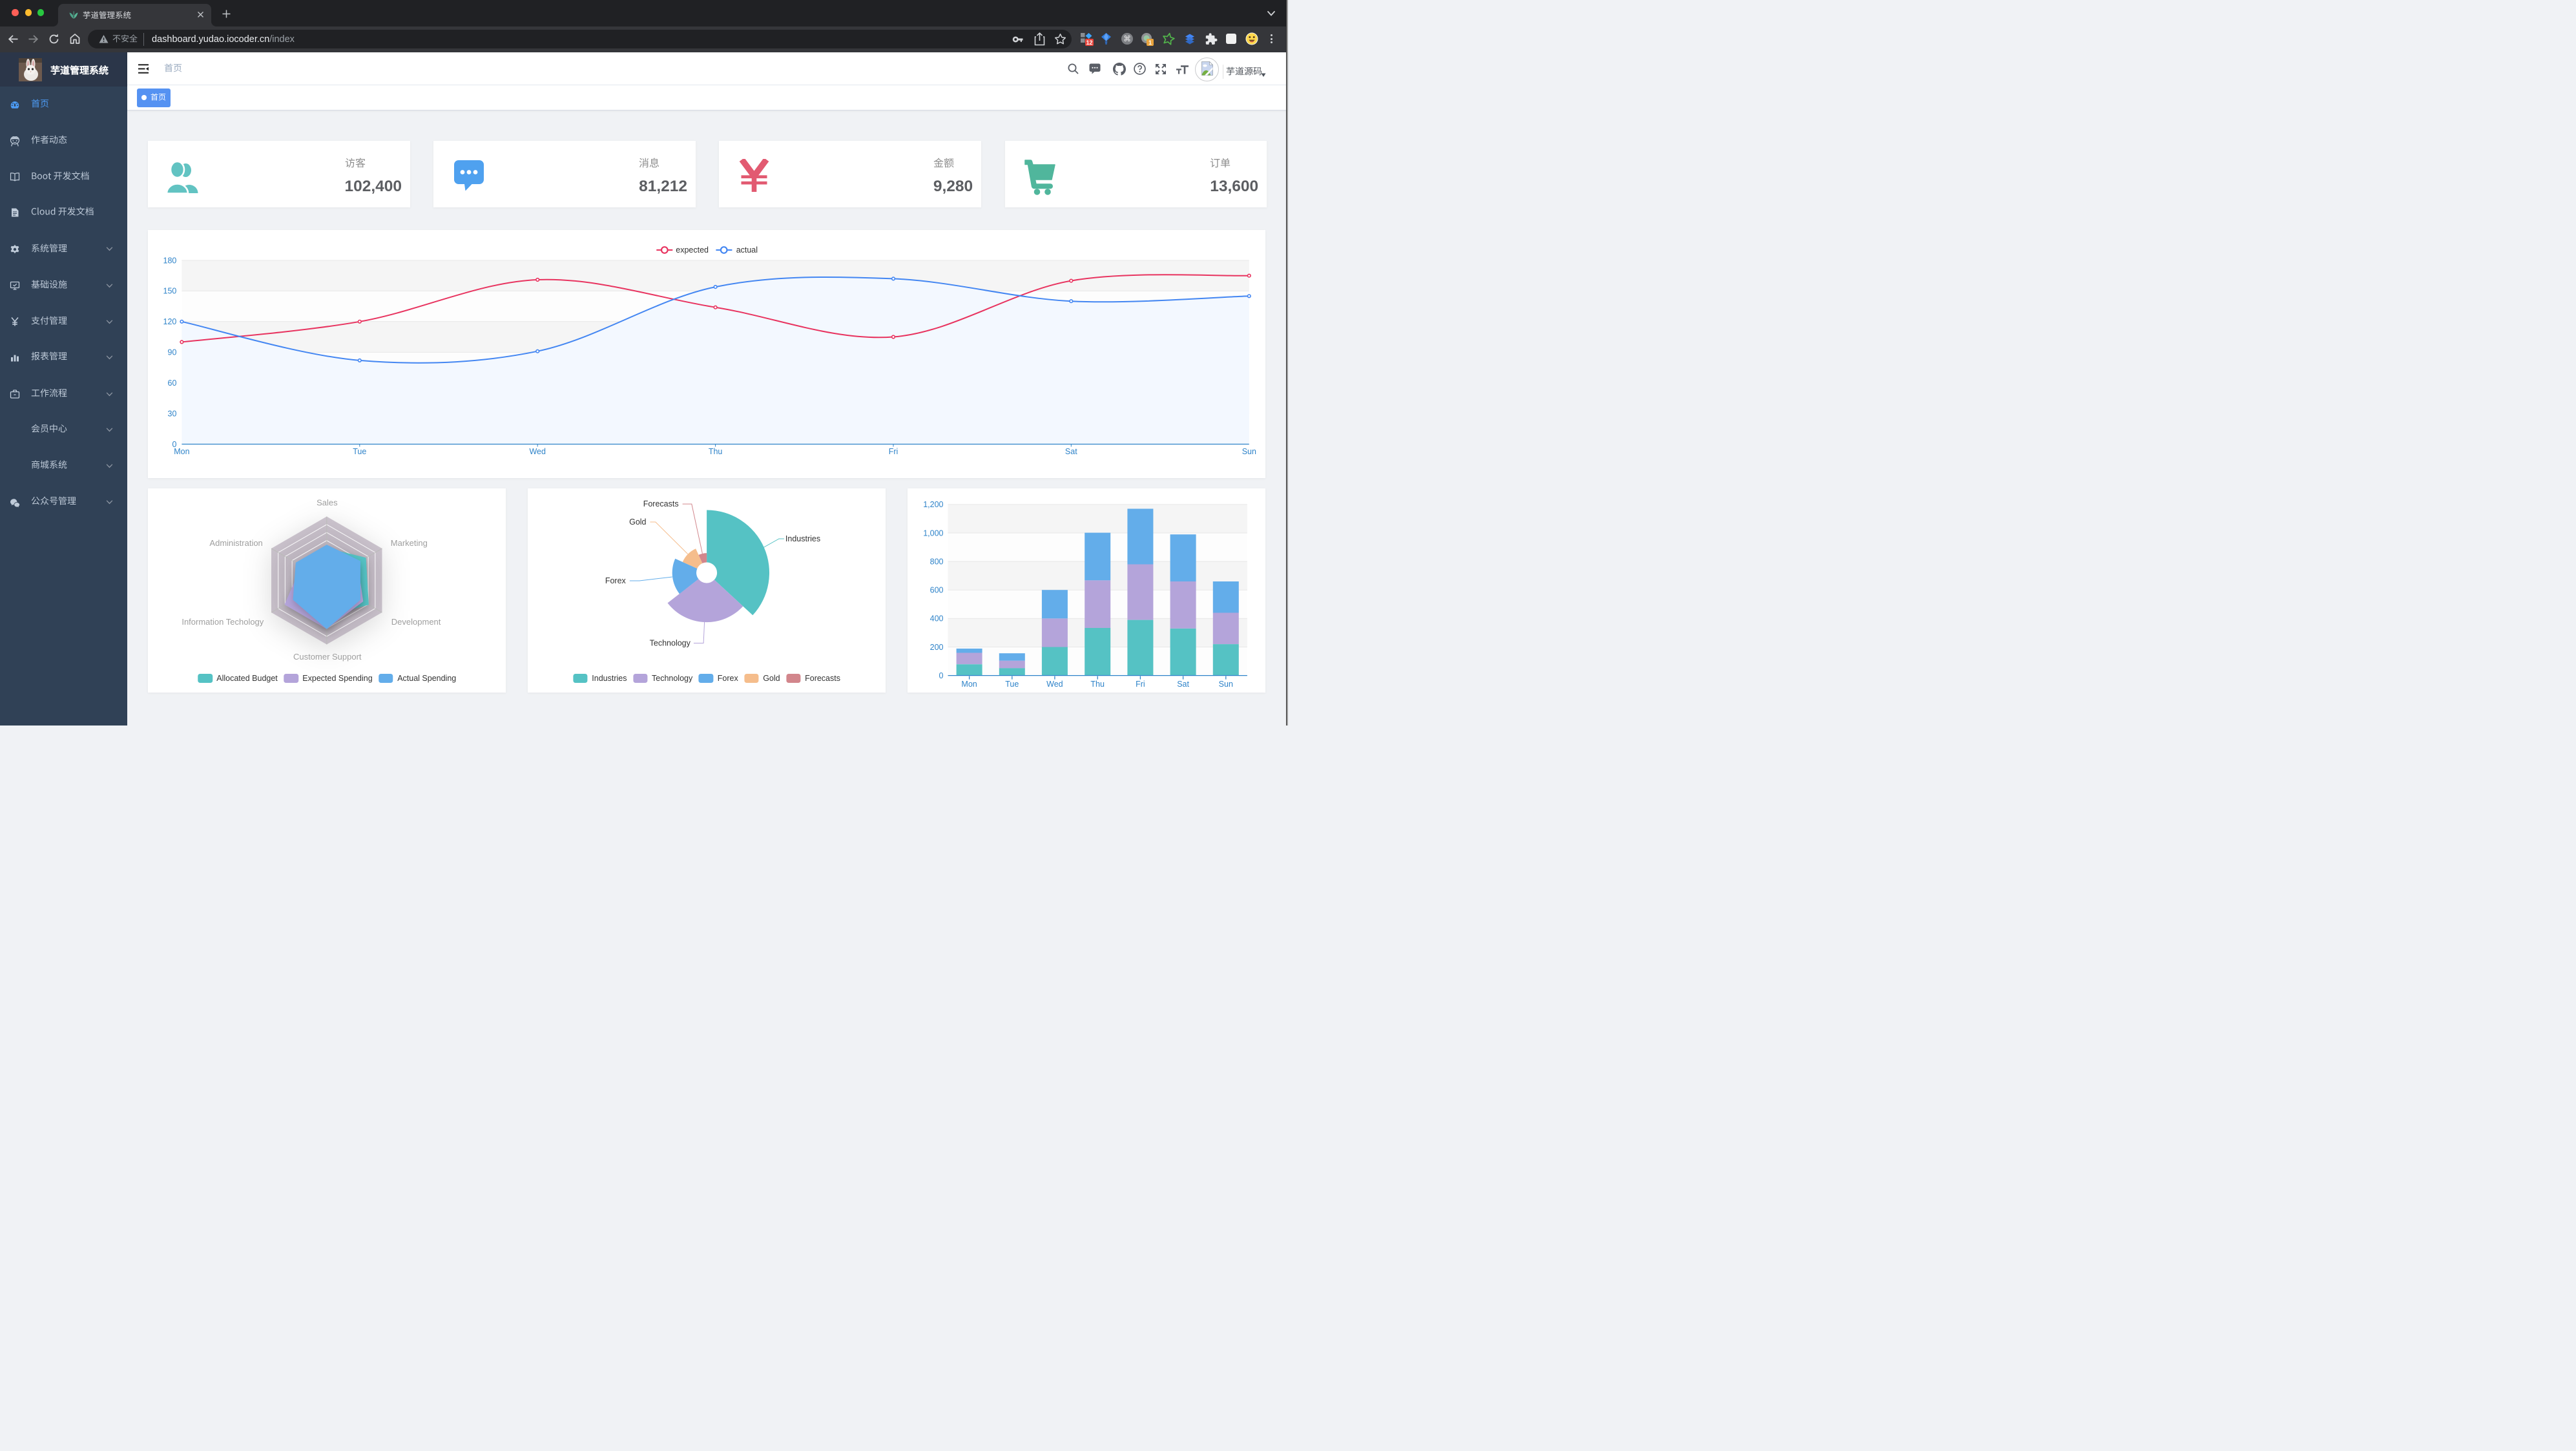  Describe the element at coordinates (661, 503) in the screenshot. I see `svg-text: Forecasts` at that location.